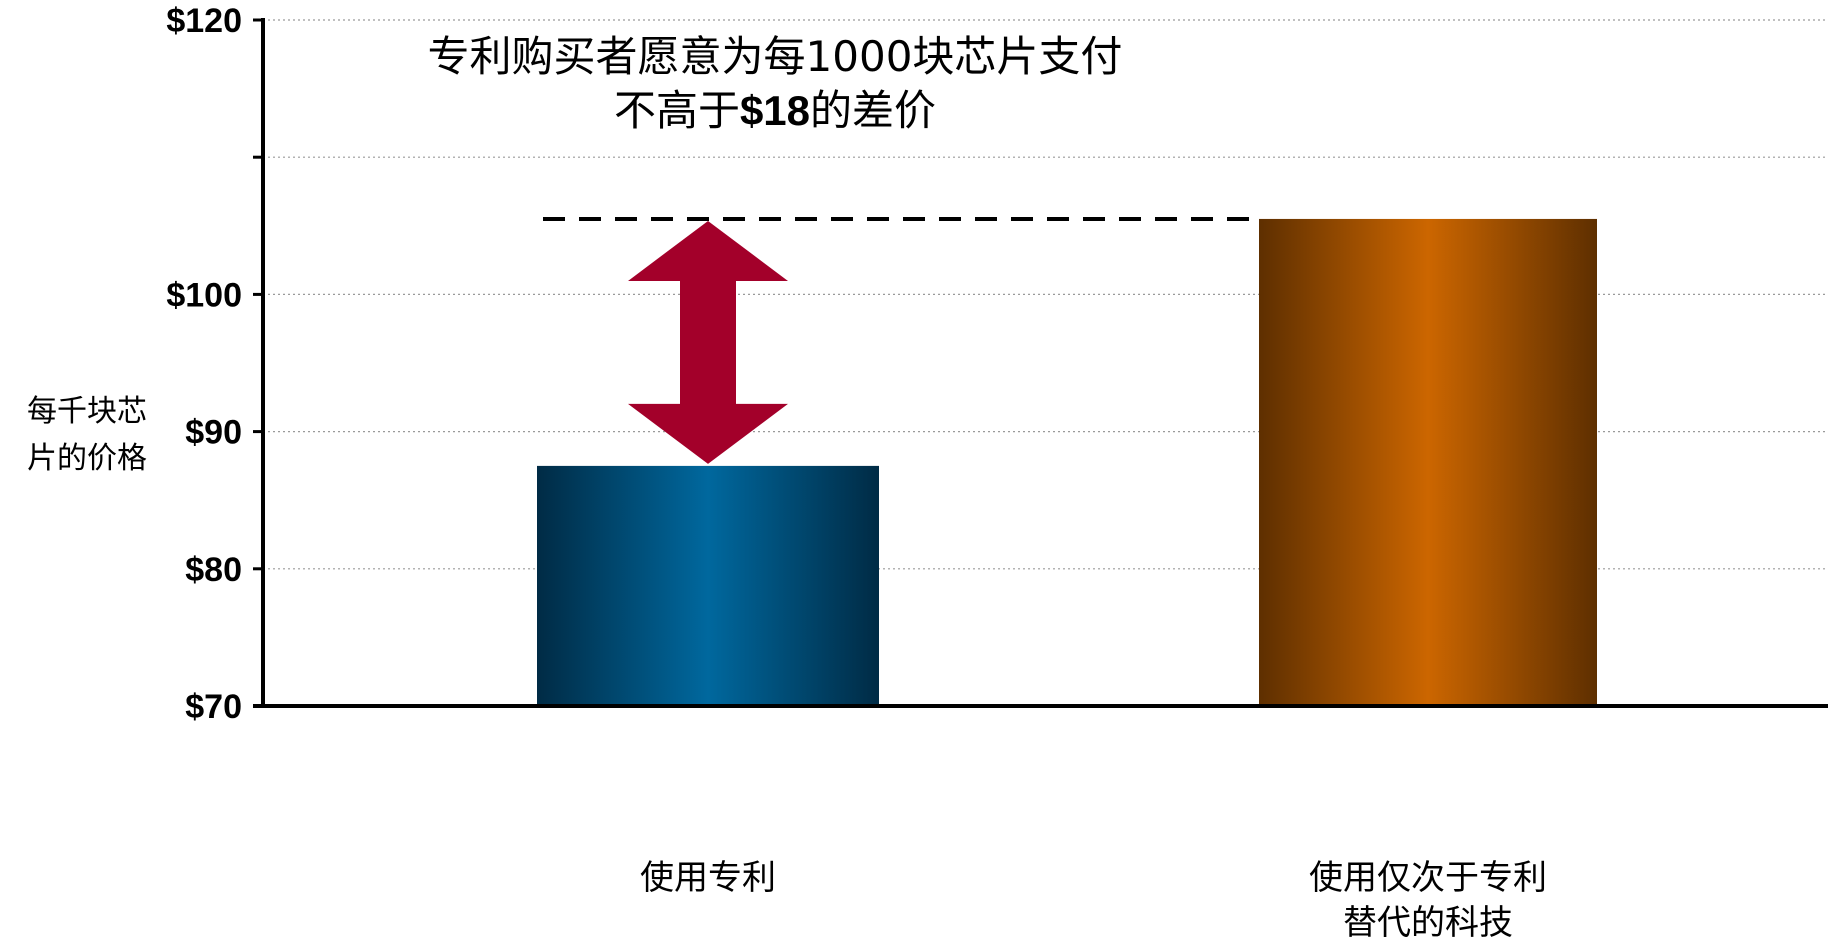  I want to click on difference-arrow, so click(708, 342).